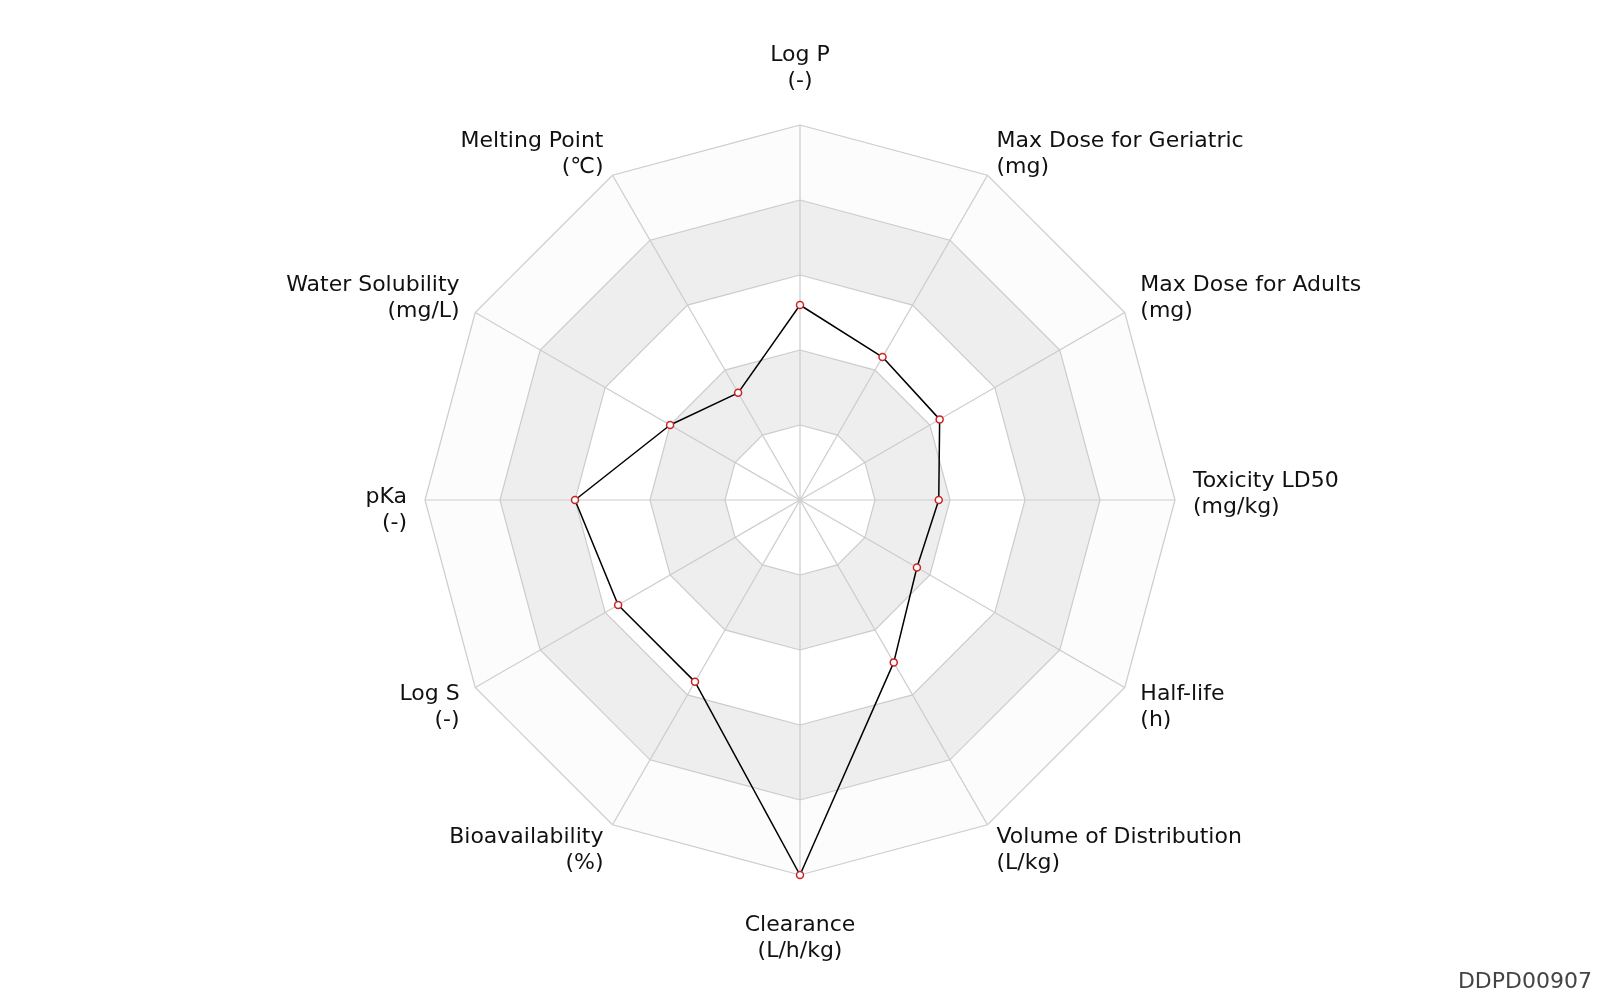 This screenshot has height=1000, width=1600. What do you see at coordinates (1120, 152) in the screenshot?
I see `spoke-label: Max Dose for Geriatric (mg)` at bounding box center [1120, 152].